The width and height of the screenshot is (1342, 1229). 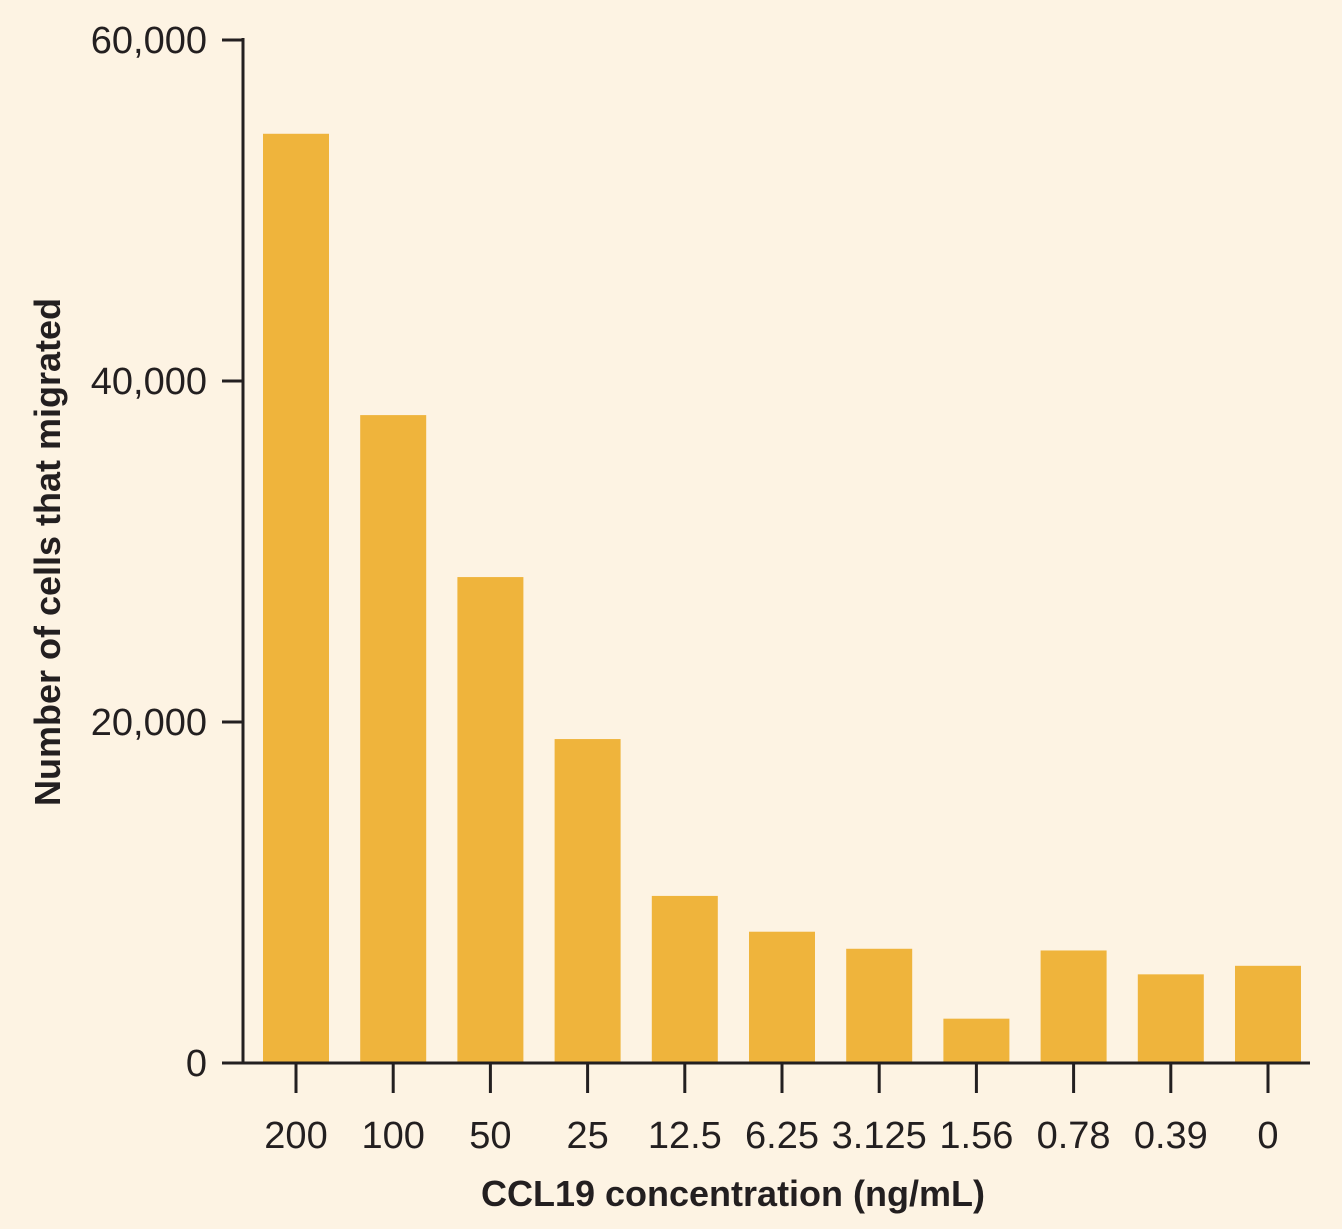 What do you see at coordinates (392, 1136) in the screenshot?
I see `x-tick-label: 100` at bounding box center [392, 1136].